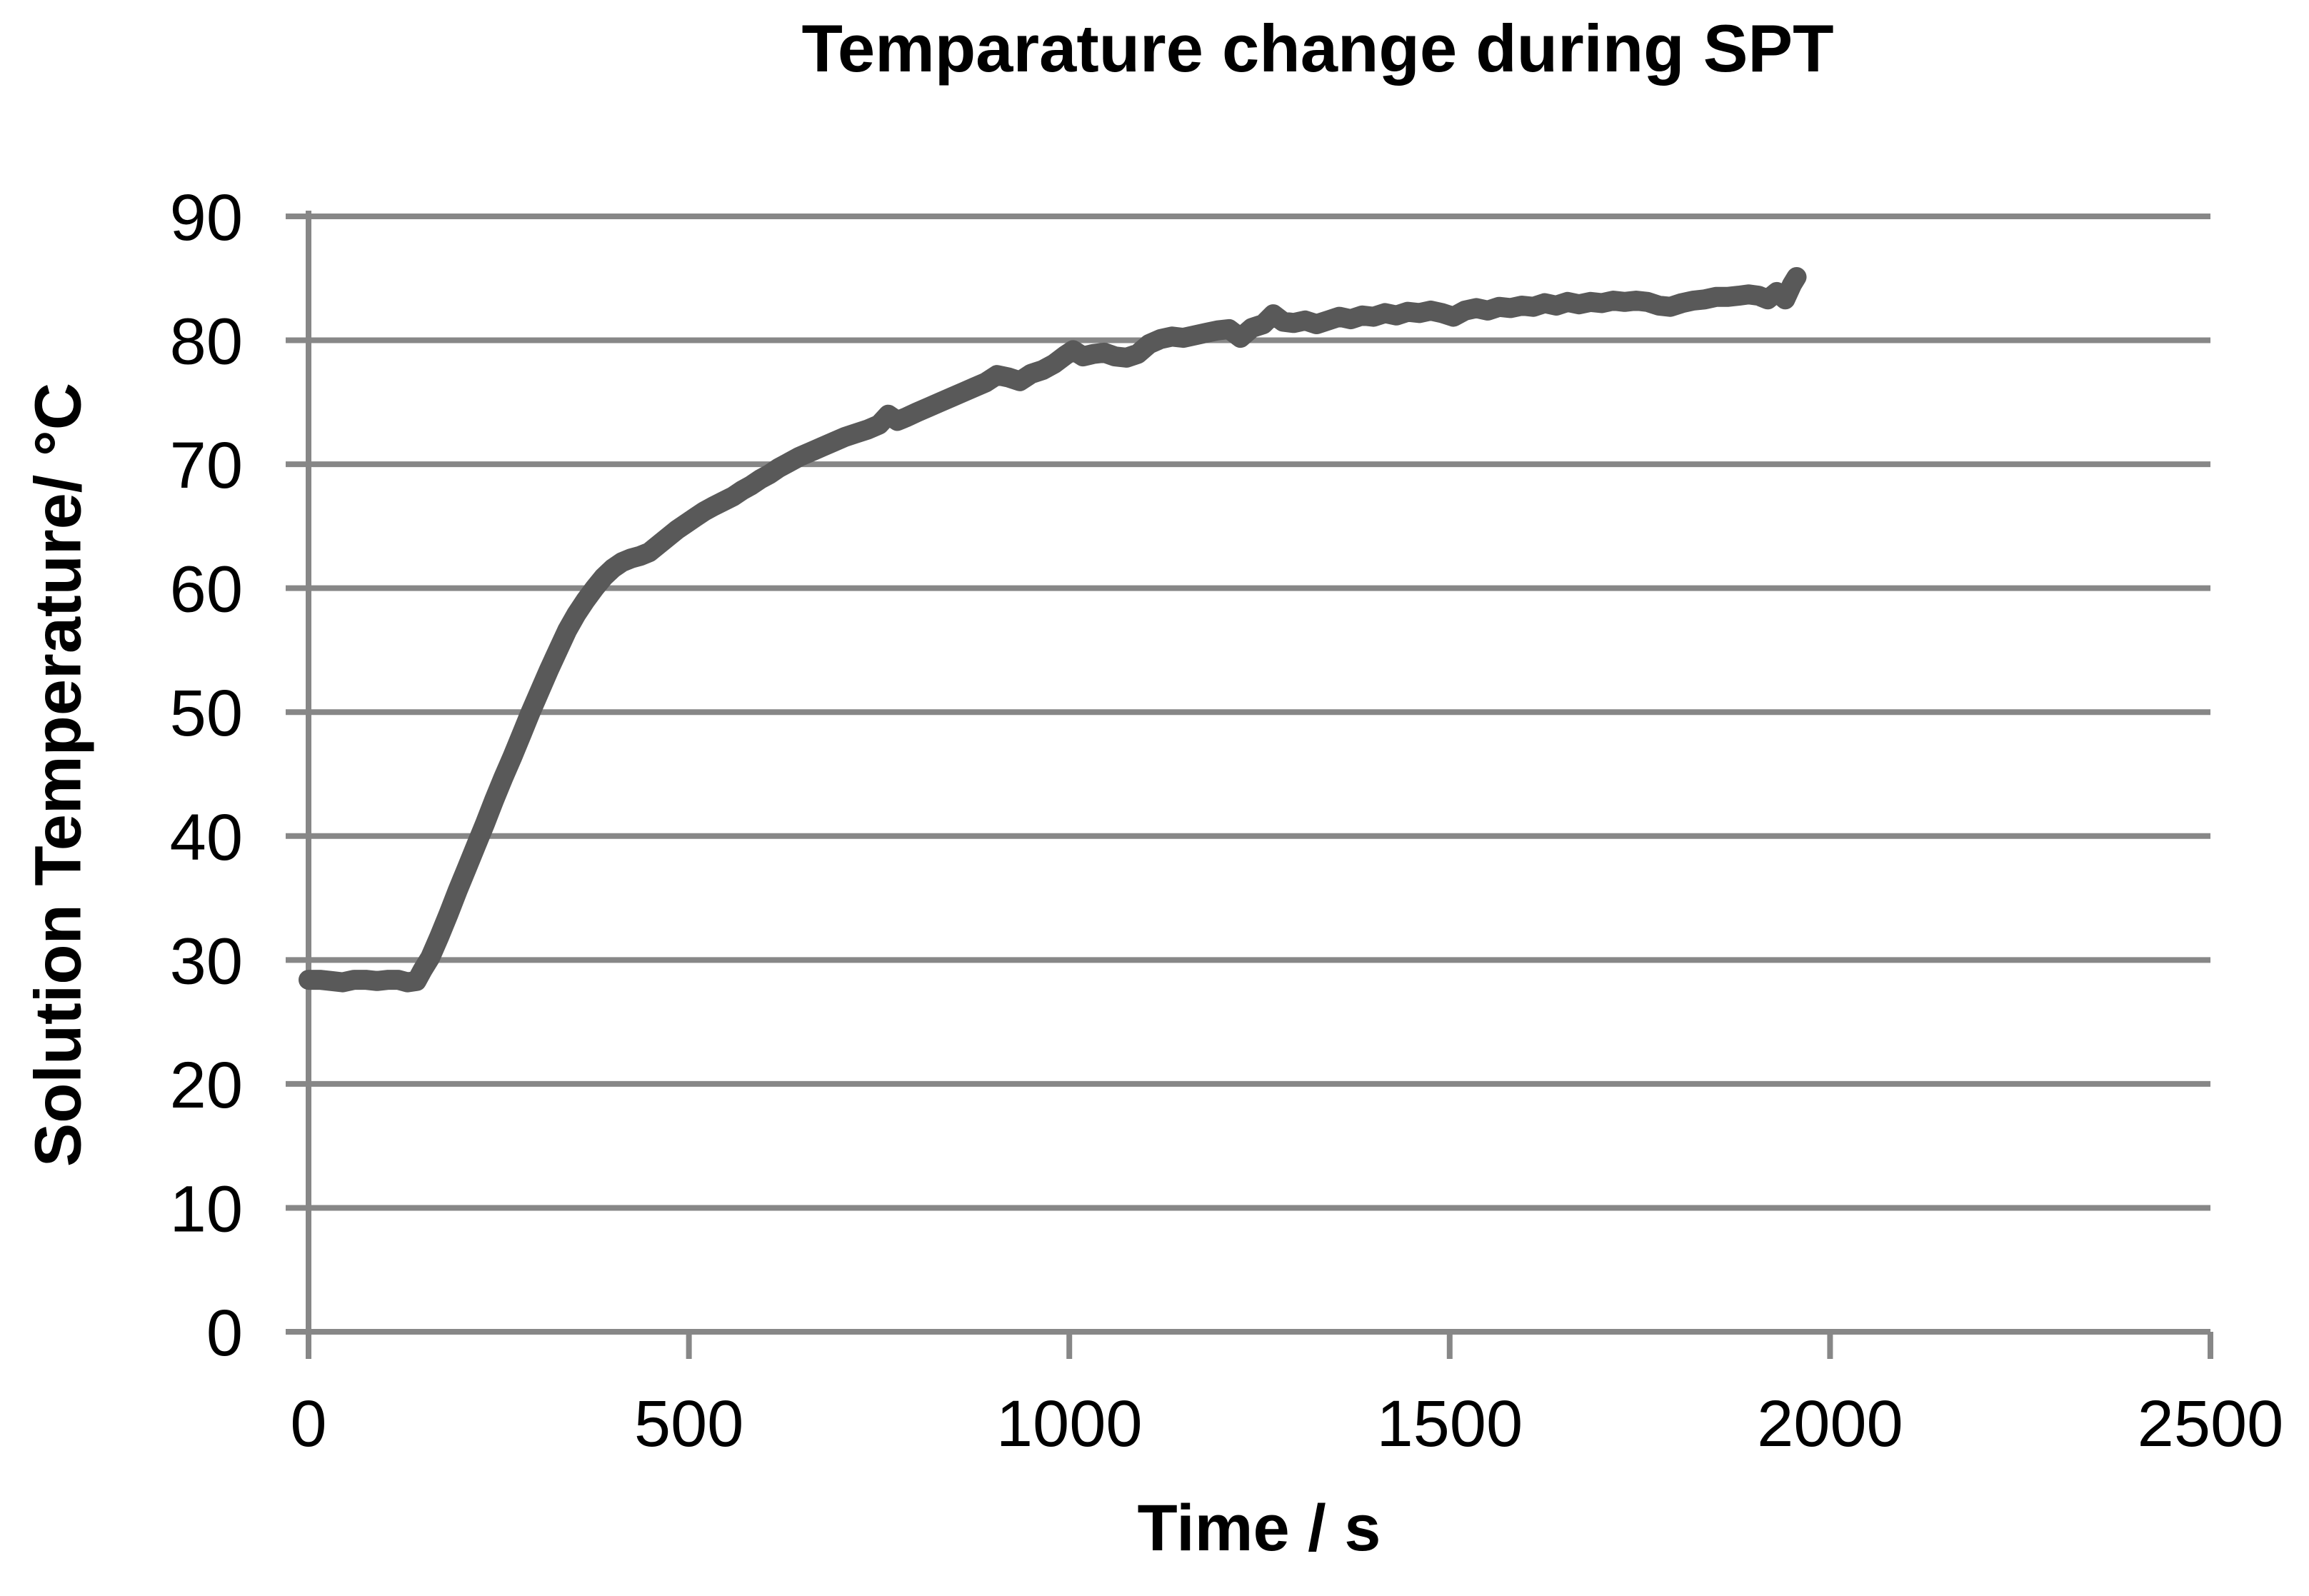 The width and height of the screenshot is (2309, 1596). I want to click on y-tick-label: 70, so click(206, 465).